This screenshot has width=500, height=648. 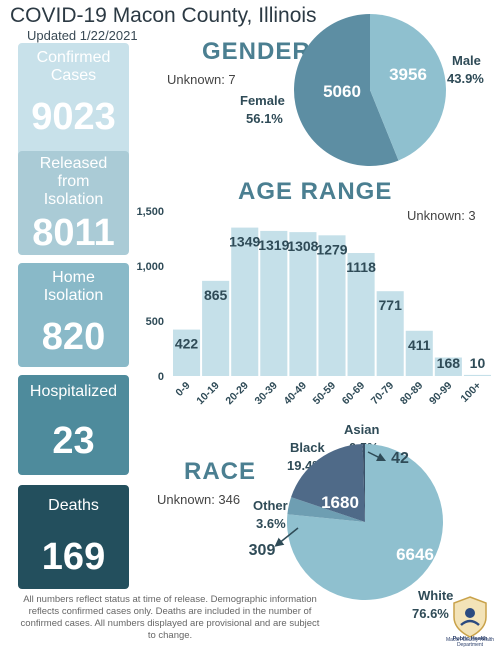 I want to click on gender-female-pct: 56.1%, so click(x=264, y=118).